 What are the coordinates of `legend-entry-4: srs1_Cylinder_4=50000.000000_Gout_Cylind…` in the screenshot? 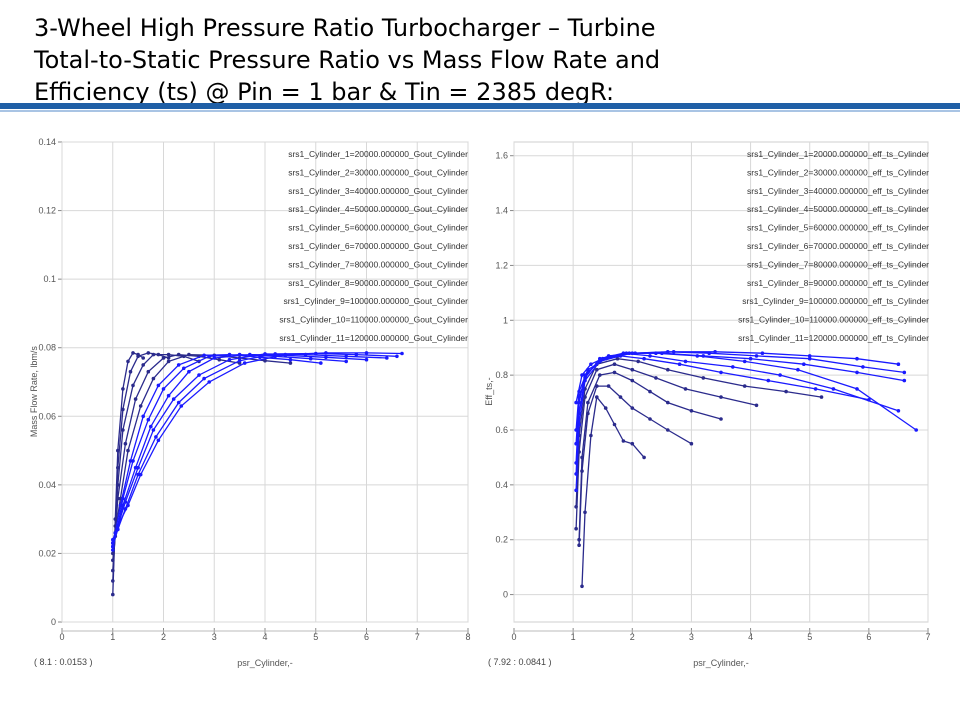 It's located at (378, 209).